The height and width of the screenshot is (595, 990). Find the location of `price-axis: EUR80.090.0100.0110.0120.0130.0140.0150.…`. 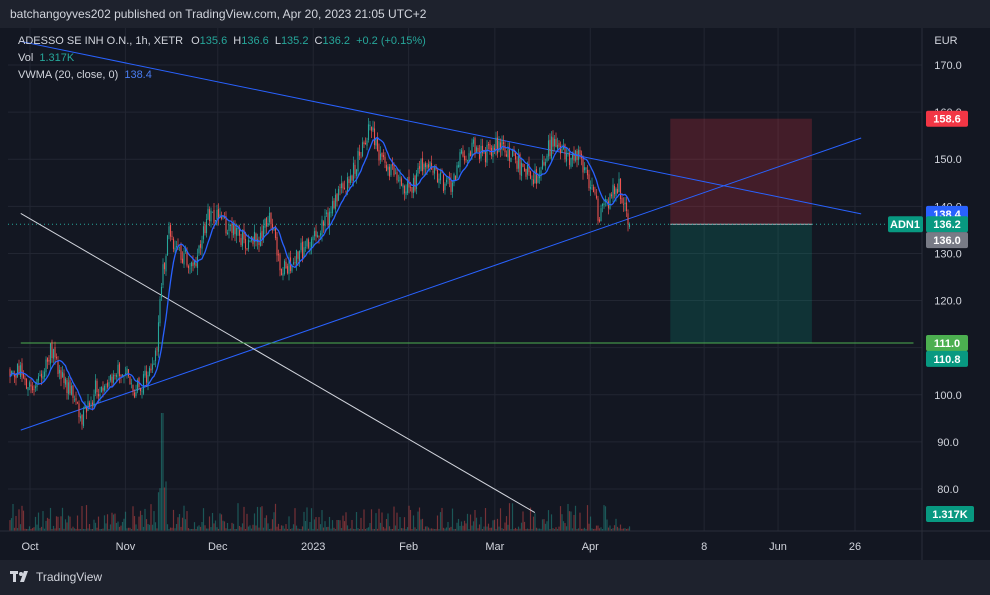

price-axis: EUR80.090.0100.0110.0120.0130.0140.0150.… is located at coordinates (941, 294).